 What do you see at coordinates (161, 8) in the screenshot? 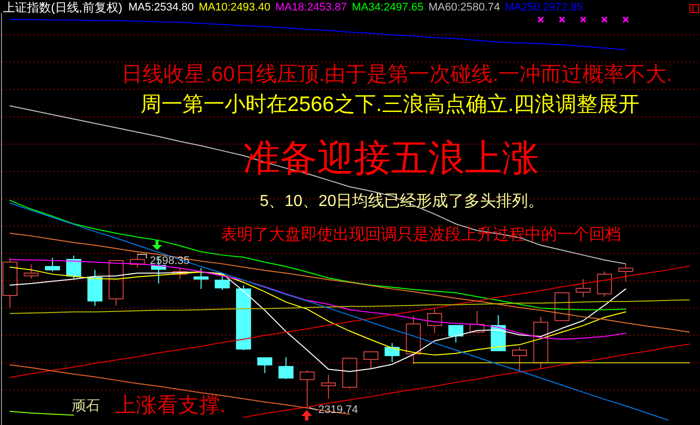
I see `legend-item: MA5:2534.80` at bounding box center [161, 8].